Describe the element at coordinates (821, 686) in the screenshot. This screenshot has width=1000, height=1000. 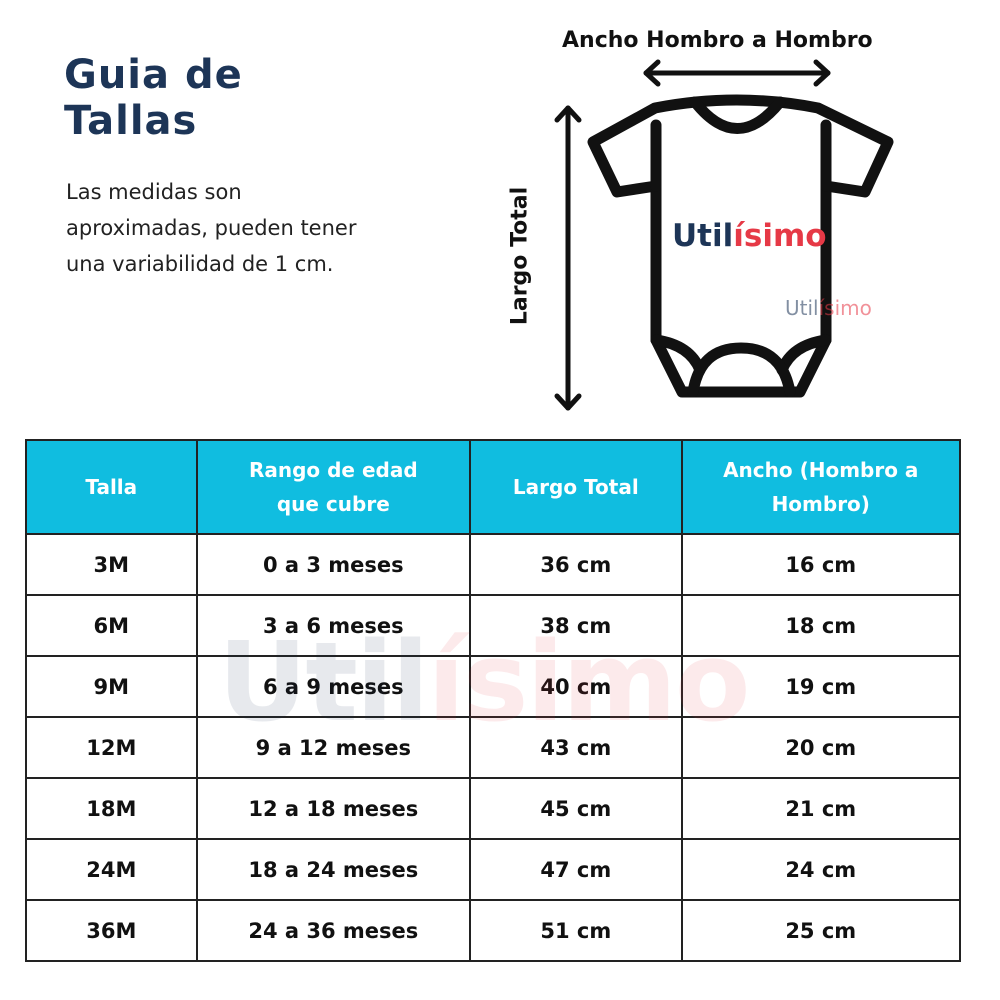
I see `cell-ancho: 19 cm` at that location.